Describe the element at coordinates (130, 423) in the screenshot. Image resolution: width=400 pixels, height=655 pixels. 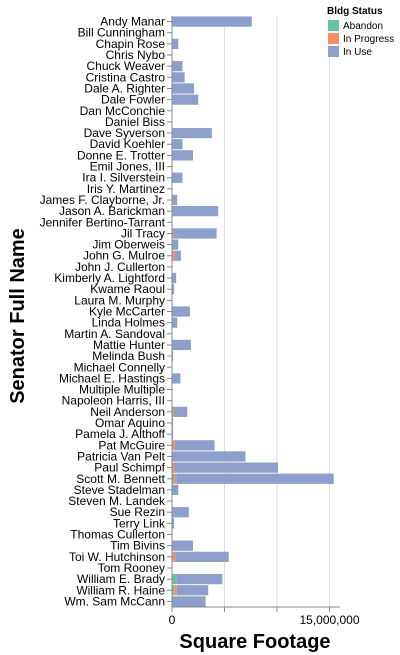
I see `y-tick-label: Omar Aquino` at that location.